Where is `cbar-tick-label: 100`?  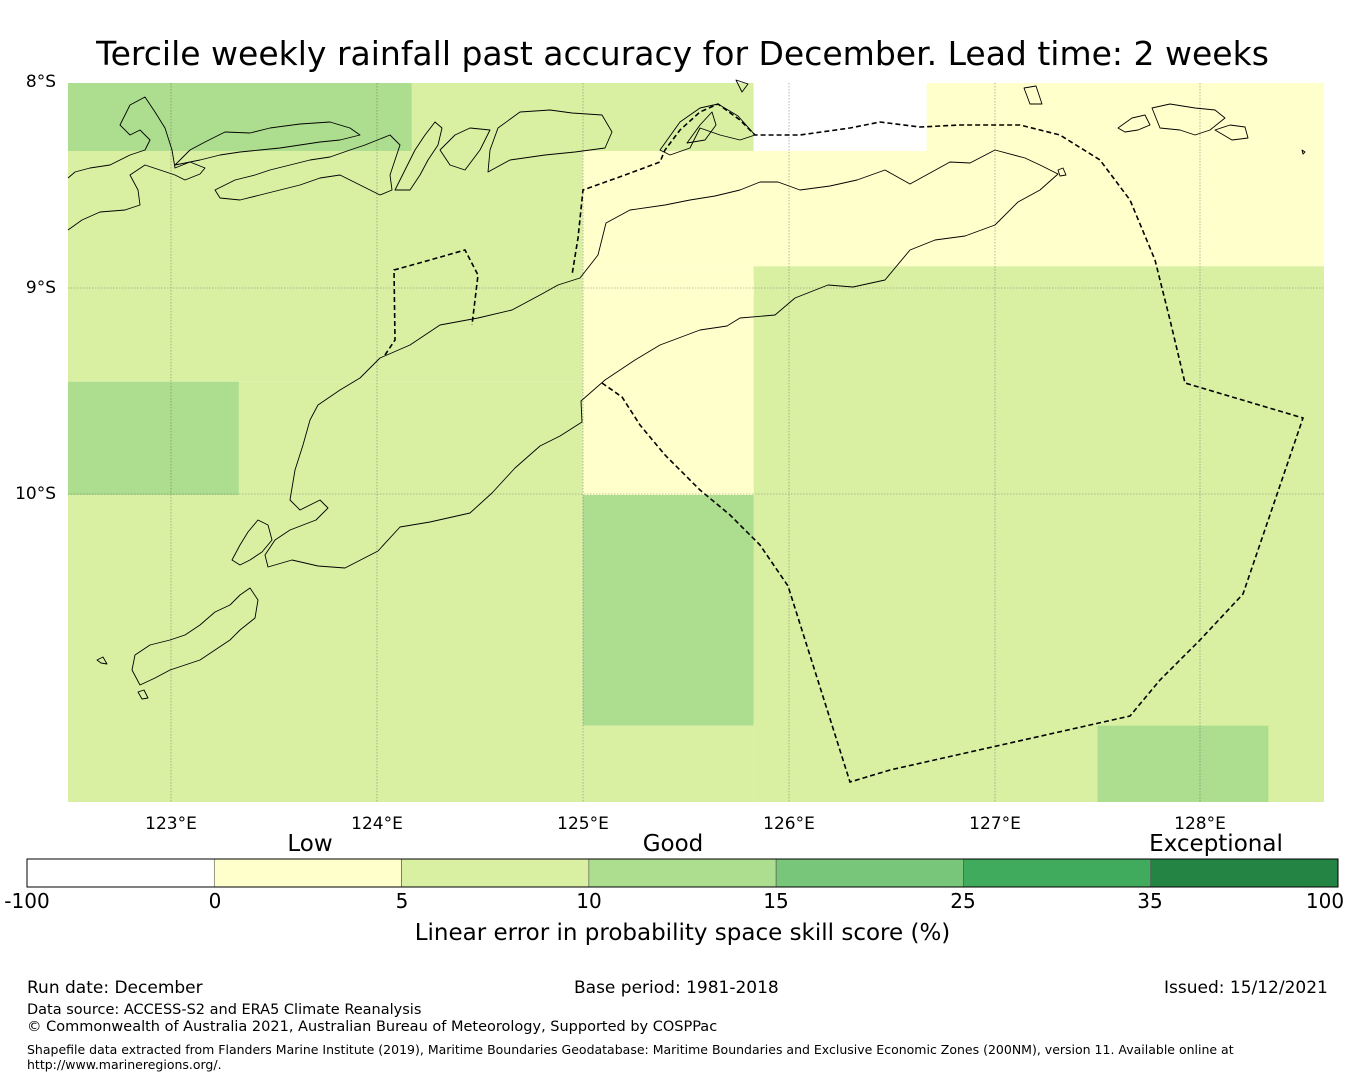
cbar-tick-label: 100 is located at coordinates (1325, 901).